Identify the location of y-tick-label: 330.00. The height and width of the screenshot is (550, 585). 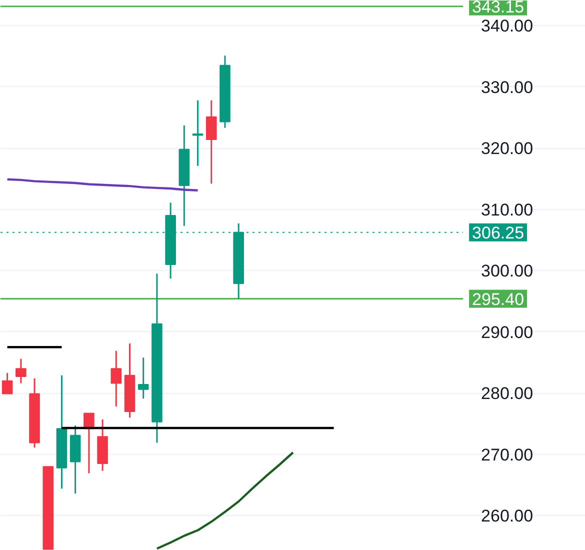
(507, 87).